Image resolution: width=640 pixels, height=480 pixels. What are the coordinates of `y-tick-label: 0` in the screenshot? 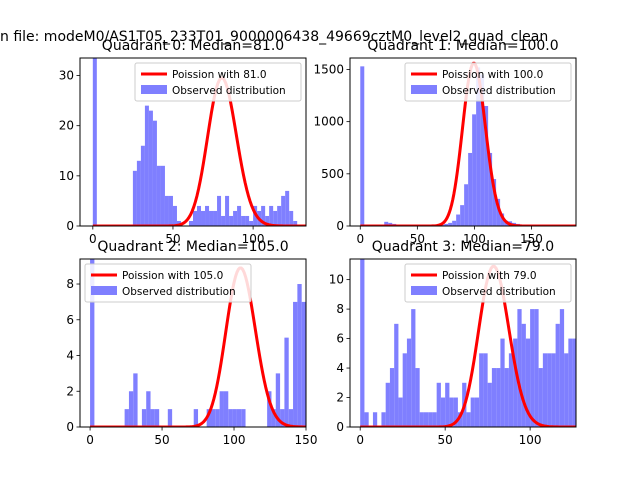 It's located at (70, 427).